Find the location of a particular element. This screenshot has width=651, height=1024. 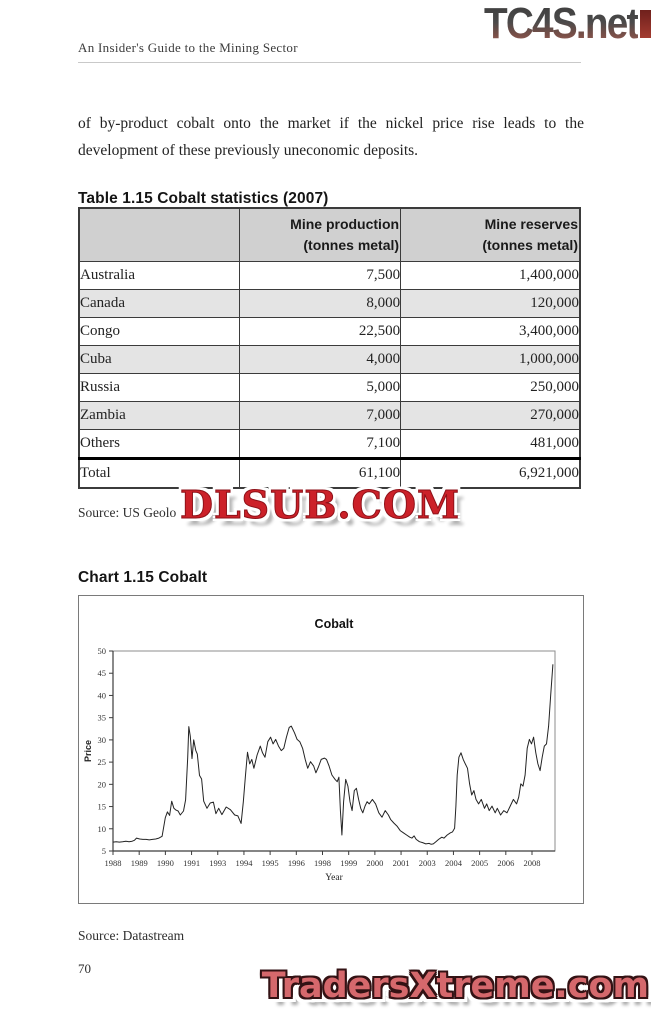

y-tick-label: 30 is located at coordinates (102, 740).